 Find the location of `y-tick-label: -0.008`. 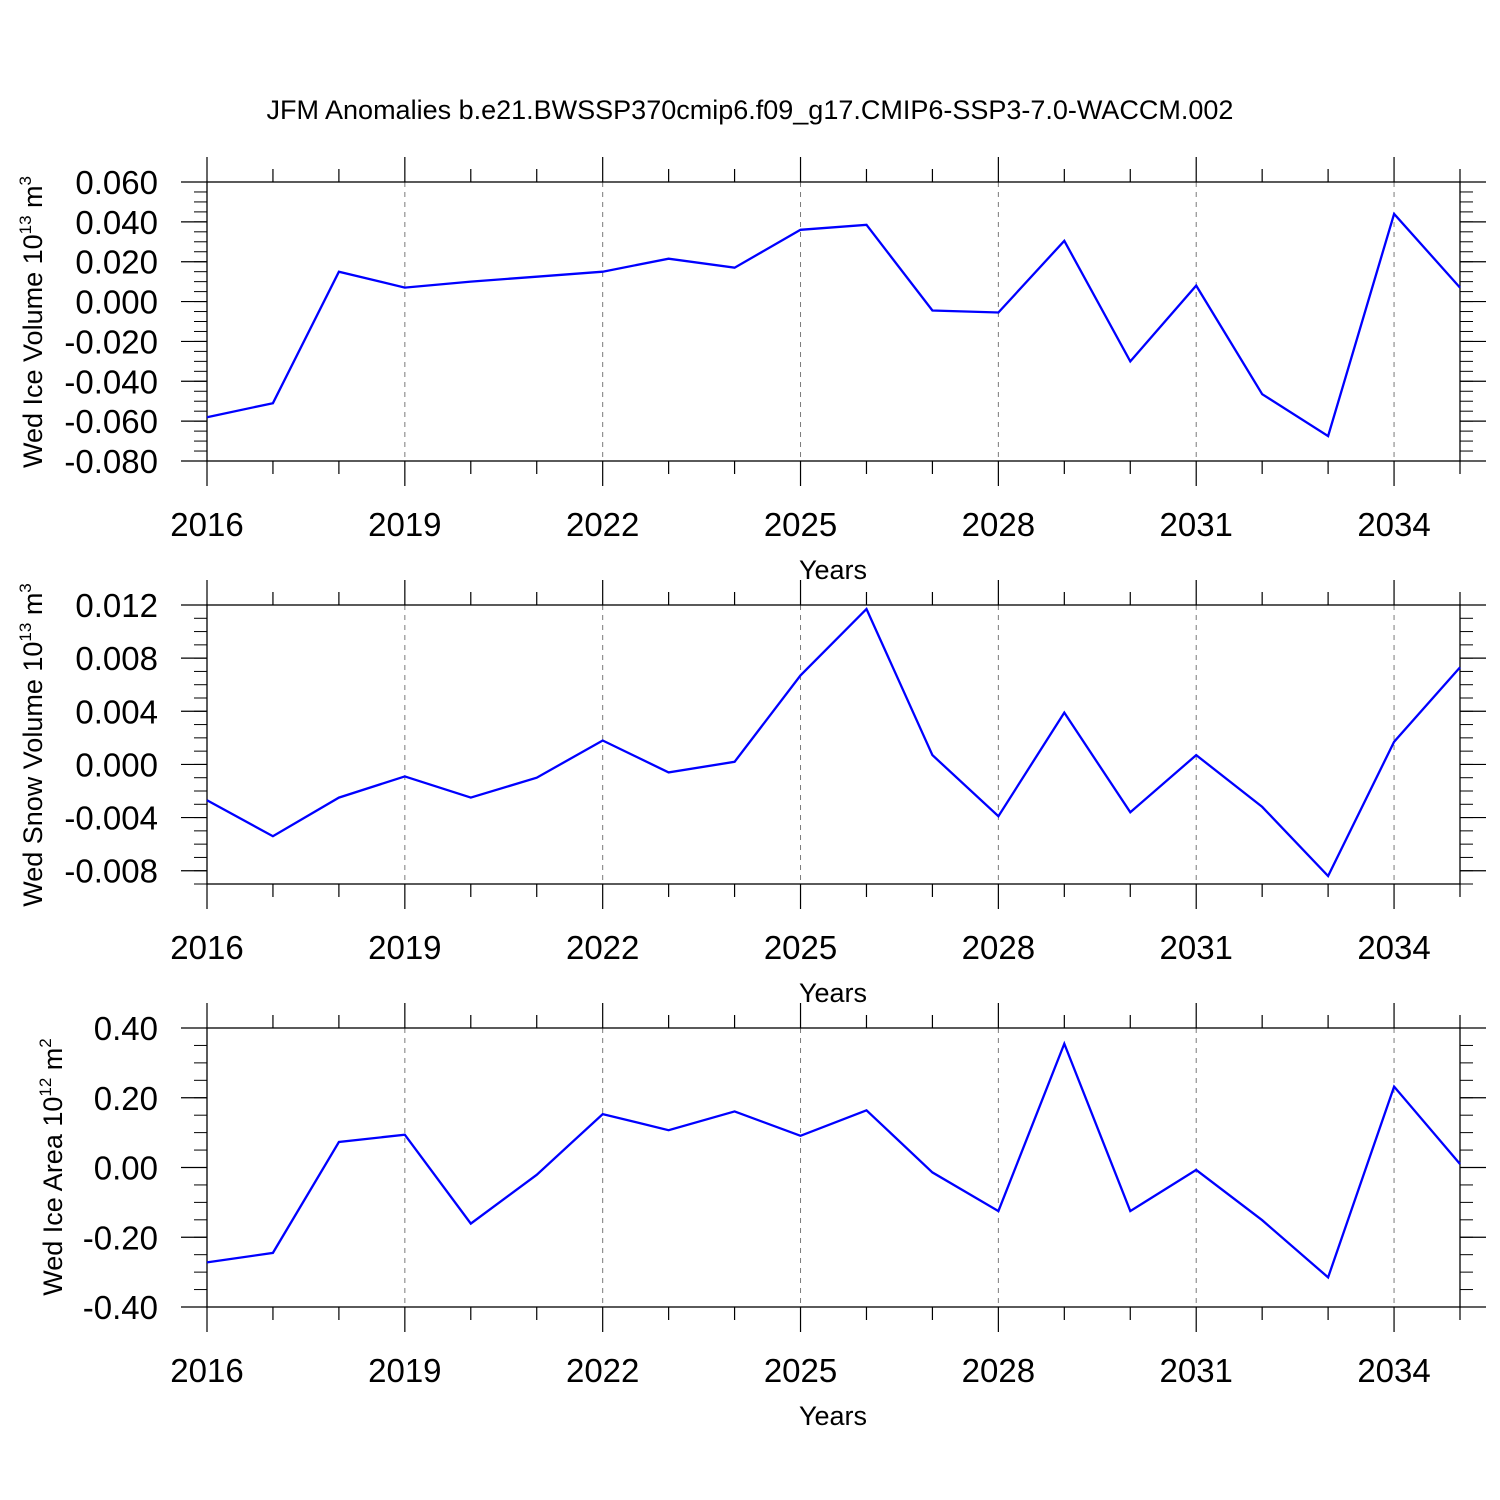

y-tick-label: -0.008 is located at coordinates (111, 871).